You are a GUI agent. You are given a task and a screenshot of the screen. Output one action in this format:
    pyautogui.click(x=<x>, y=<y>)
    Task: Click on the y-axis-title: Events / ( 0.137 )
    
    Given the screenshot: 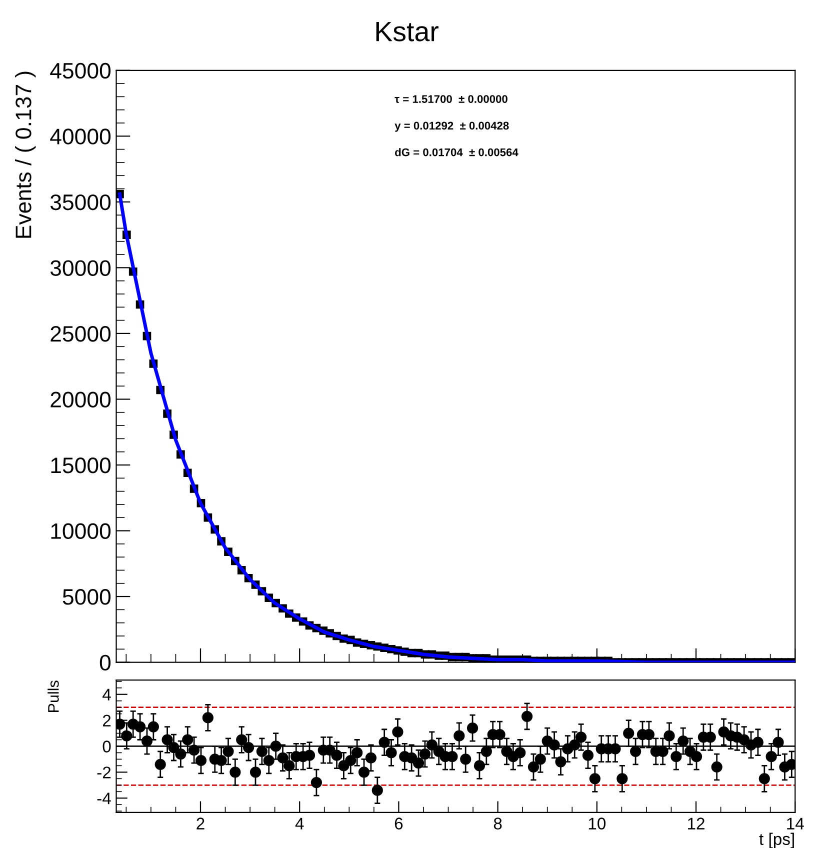 What is the action you would take?
    pyautogui.click(x=25, y=155)
    